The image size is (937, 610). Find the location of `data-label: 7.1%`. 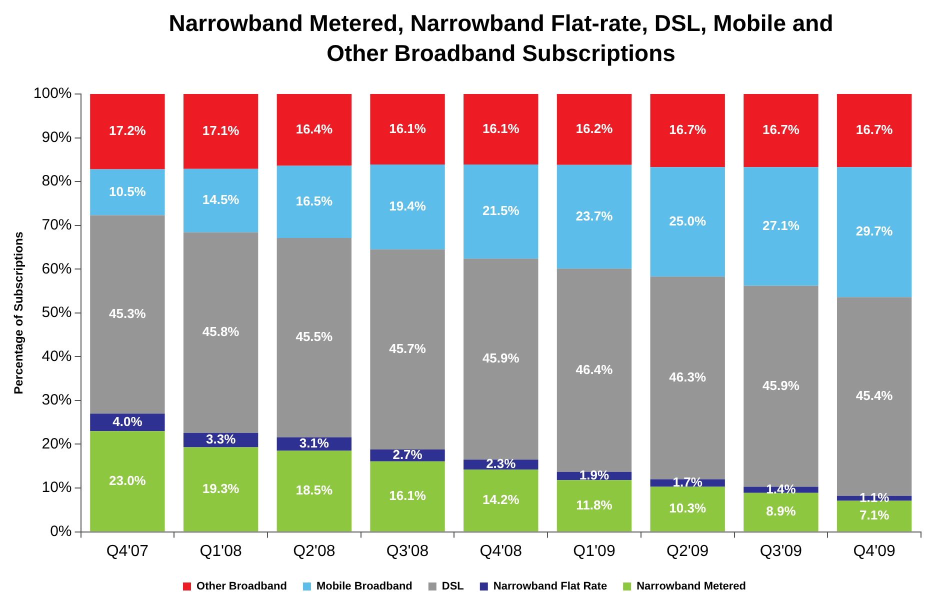

data-label: 7.1% is located at coordinates (875, 515).